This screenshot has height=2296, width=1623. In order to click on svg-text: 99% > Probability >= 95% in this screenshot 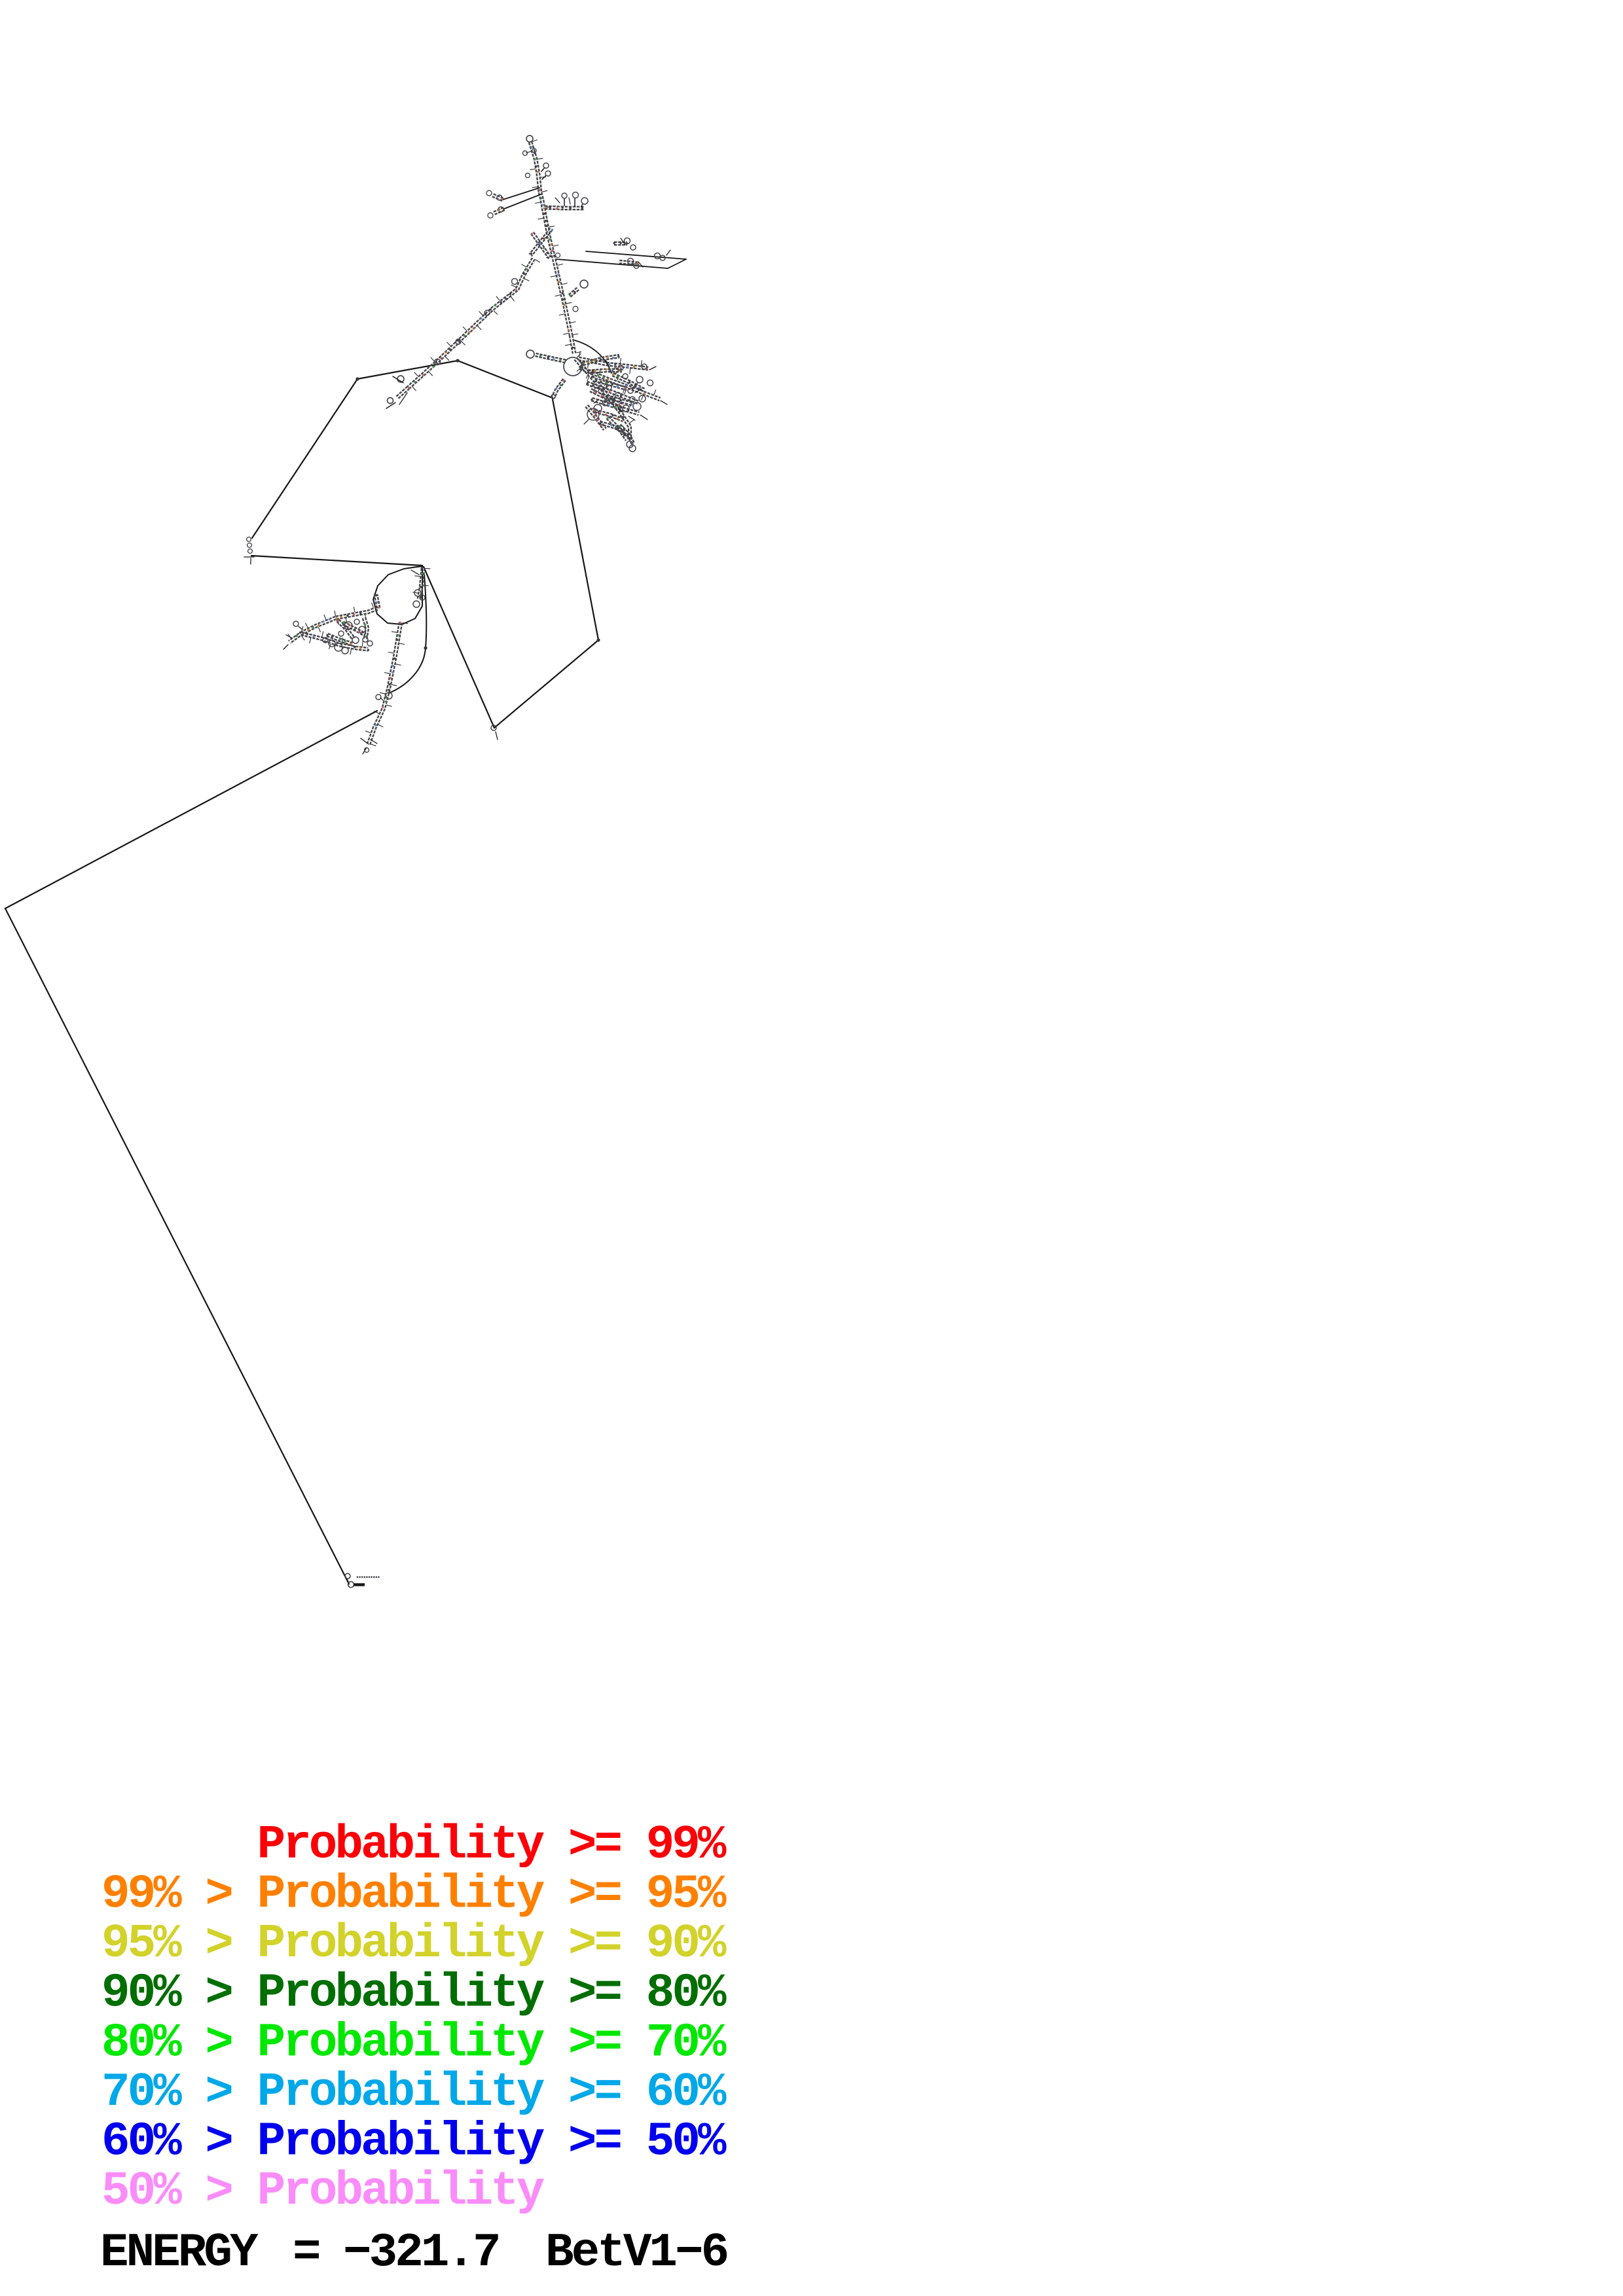, I will do `click(414, 1895)`.